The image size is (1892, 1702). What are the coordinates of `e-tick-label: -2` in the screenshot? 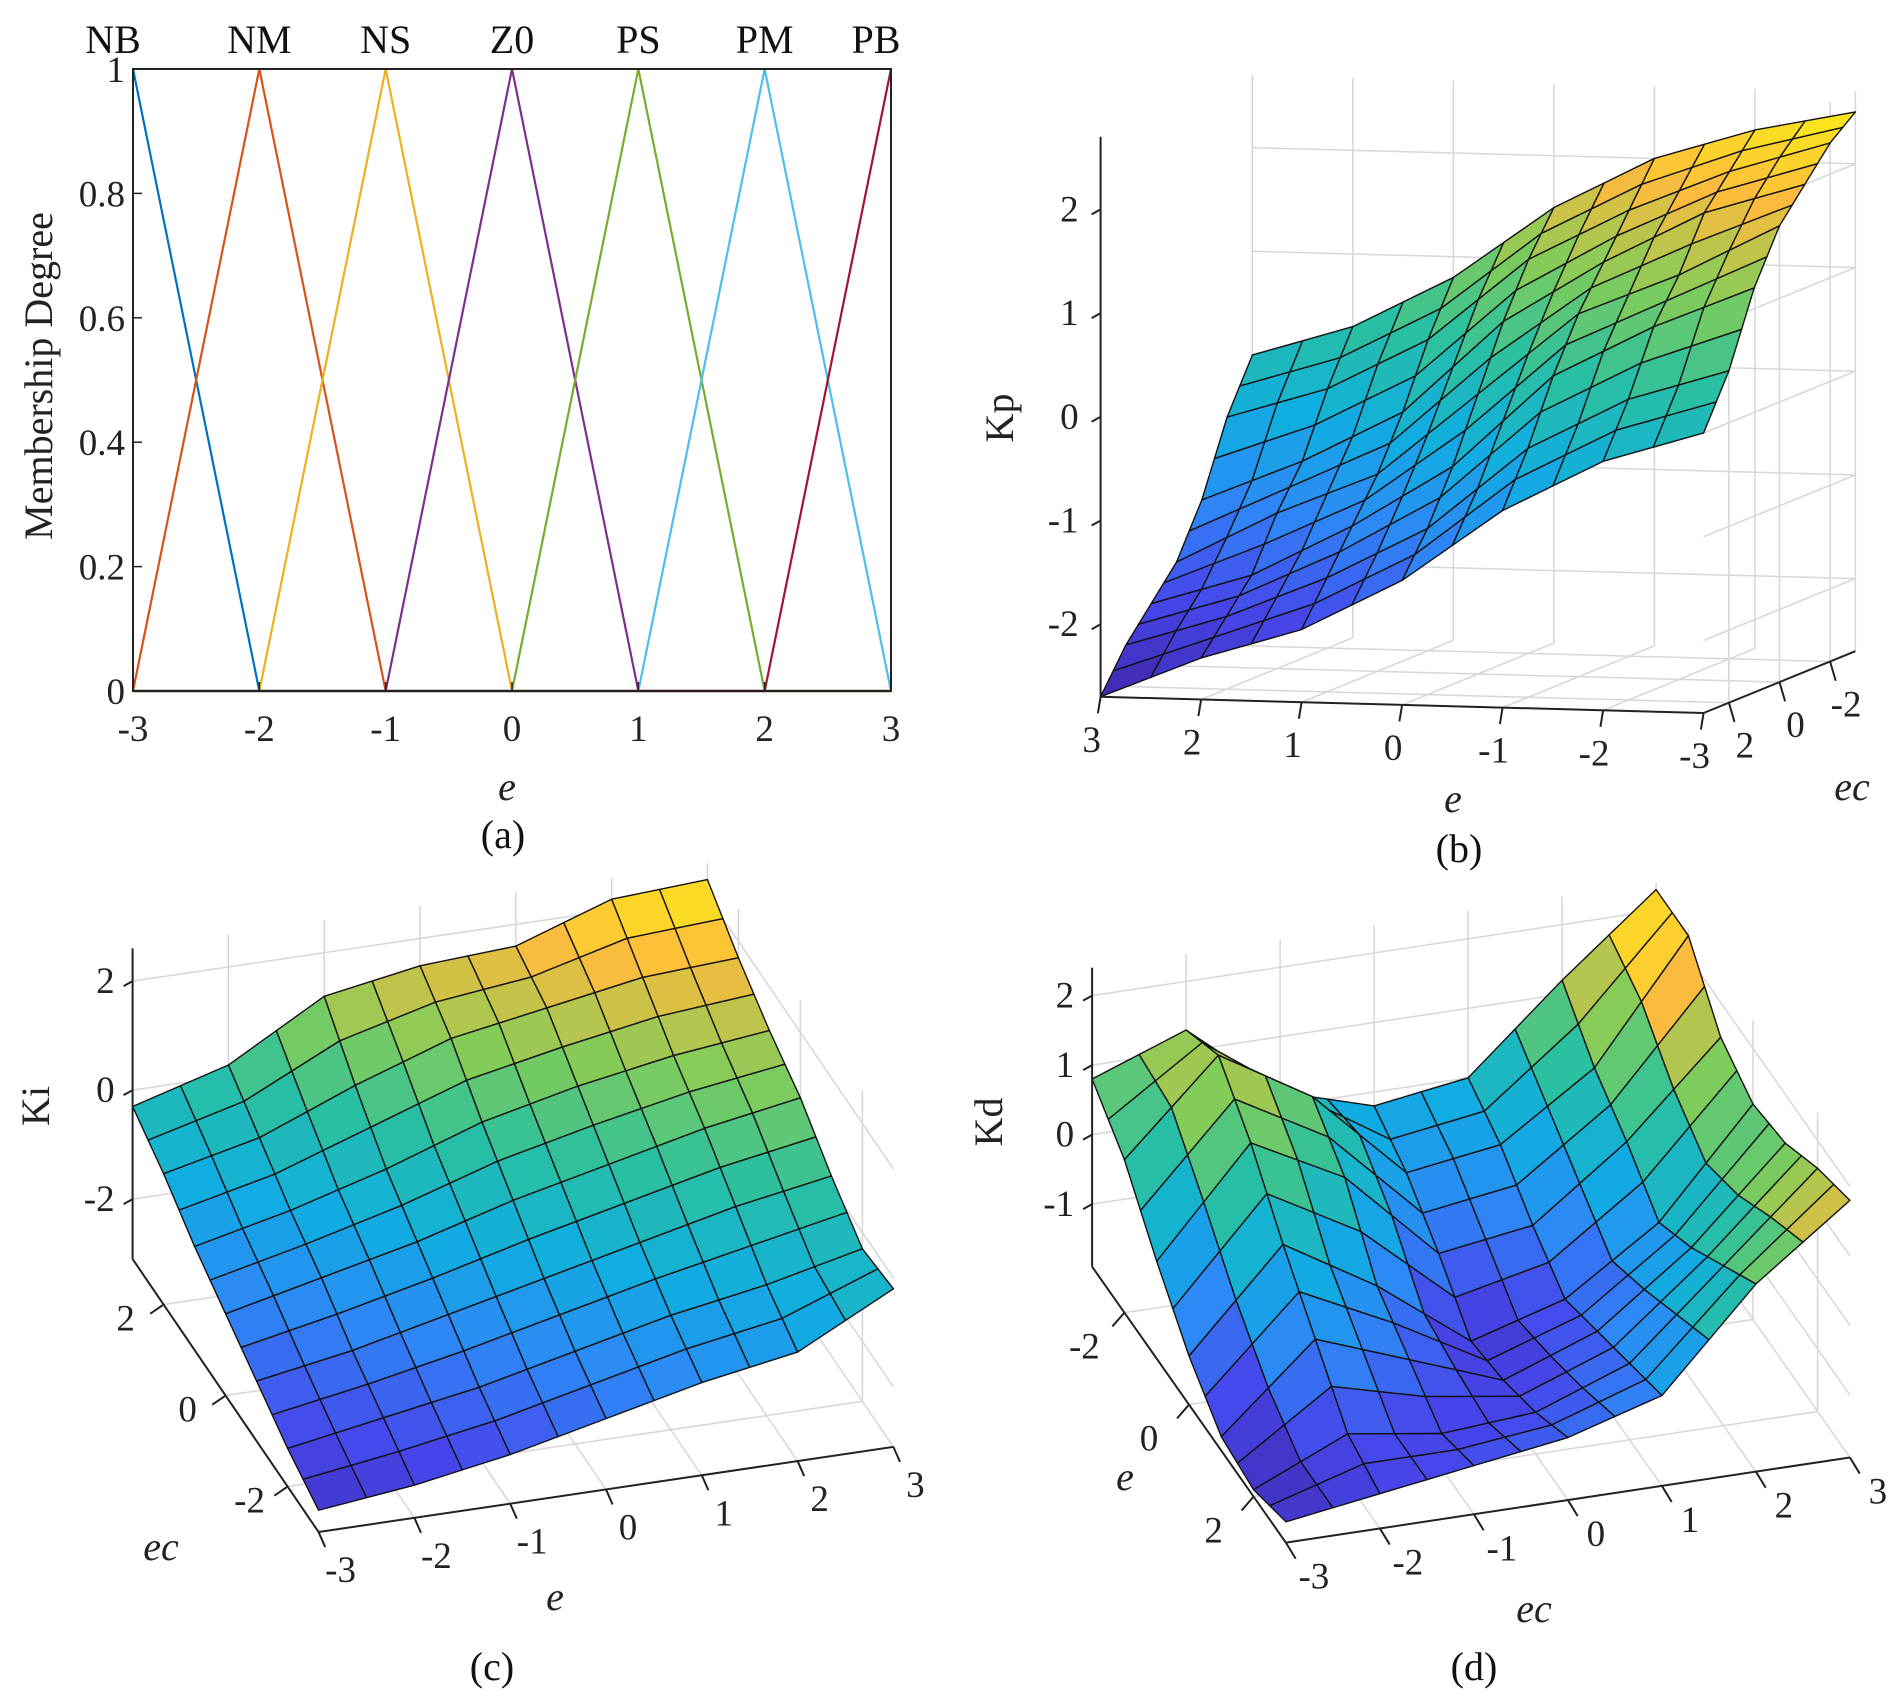 It's located at (1594, 753).